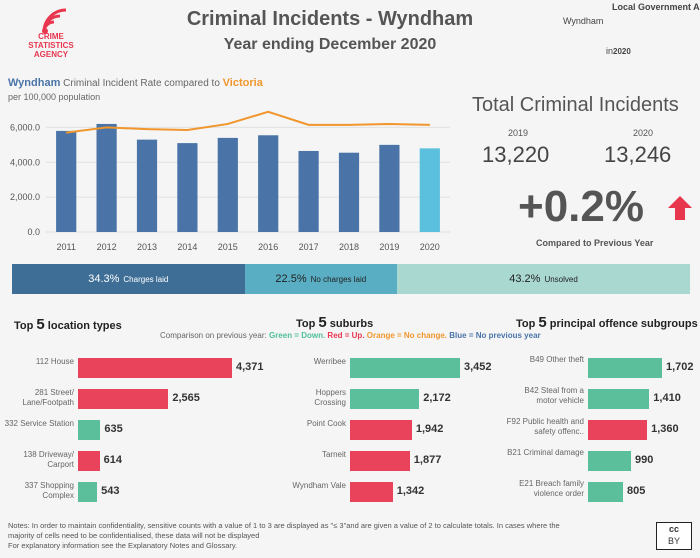 Image resolution: width=700 pixels, height=558 pixels. I want to click on y-tick-label: 6,000.0, so click(25, 127).